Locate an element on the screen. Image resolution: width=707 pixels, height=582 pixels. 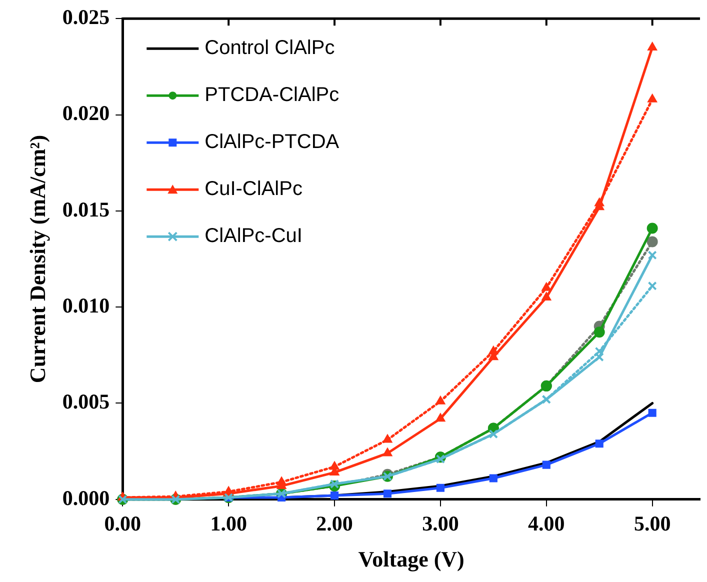
y-tick-label: 0.000 is located at coordinates (86, 498).